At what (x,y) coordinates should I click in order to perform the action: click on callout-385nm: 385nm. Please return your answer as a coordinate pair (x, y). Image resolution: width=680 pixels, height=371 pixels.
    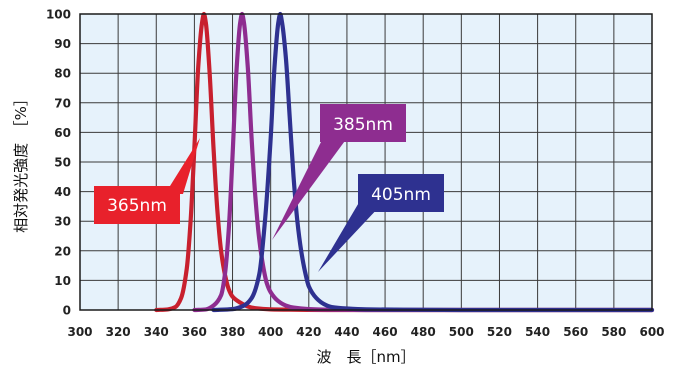
    Looking at the image, I should click on (339, 172).